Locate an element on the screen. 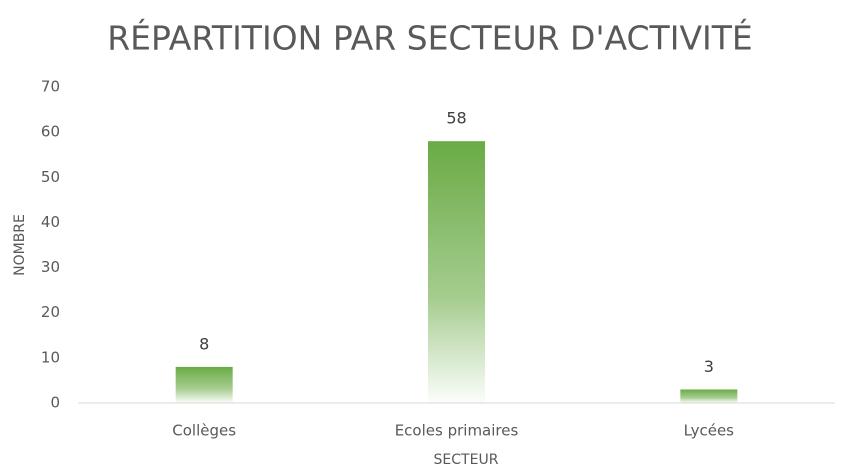 This screenshot has height=468, width=841. y-tick-label: 10 is located at coordinates (50, 357).